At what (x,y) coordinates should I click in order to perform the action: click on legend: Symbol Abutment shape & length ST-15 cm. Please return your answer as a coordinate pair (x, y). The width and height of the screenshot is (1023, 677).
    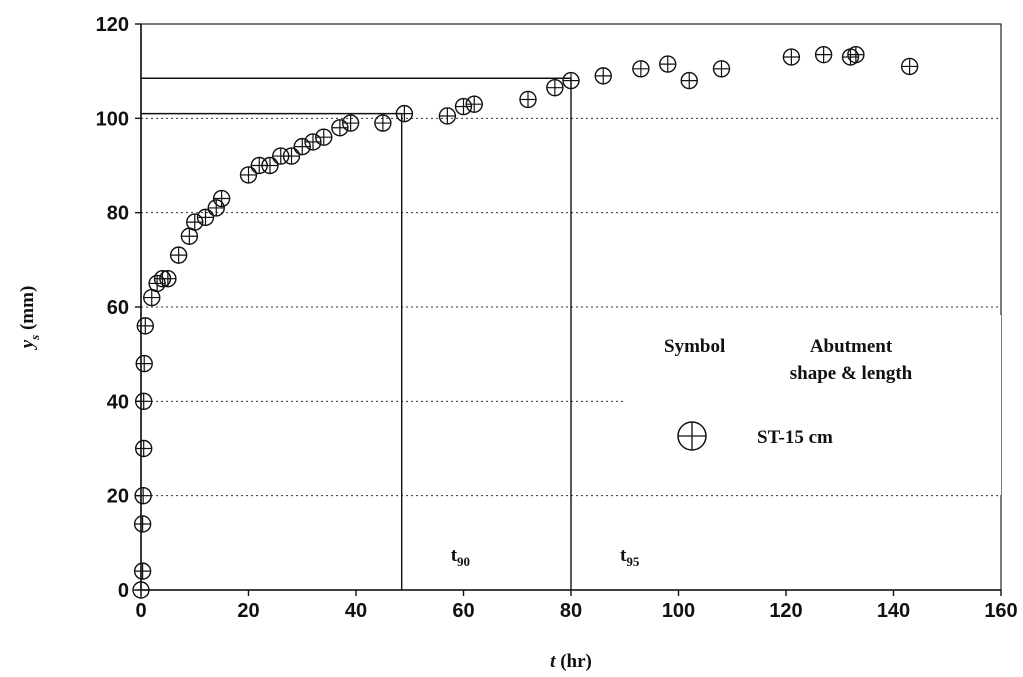
    Looking at the image, I should click on (813, 405).